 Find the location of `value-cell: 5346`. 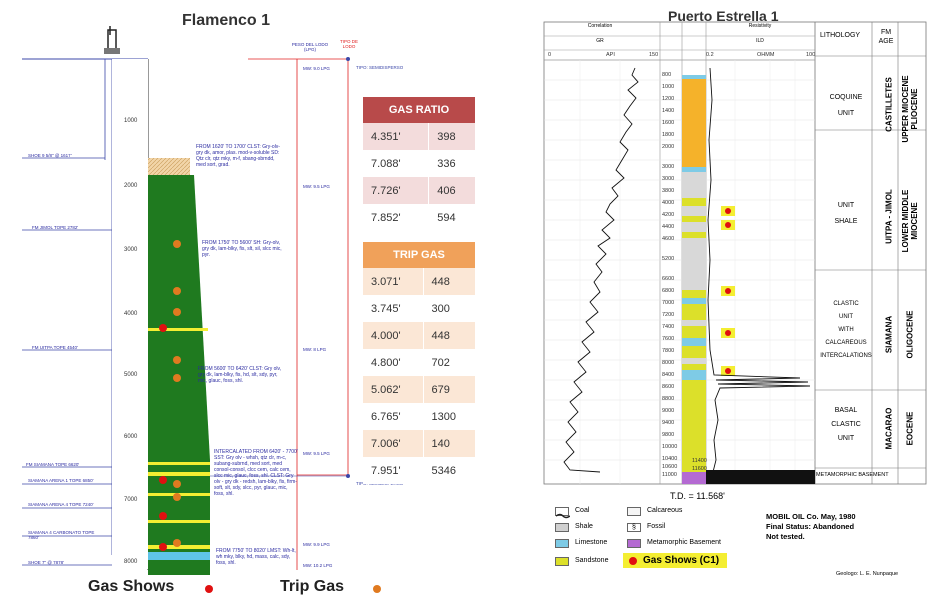

value-cell: 5346 is located at coordinates (448, 470).